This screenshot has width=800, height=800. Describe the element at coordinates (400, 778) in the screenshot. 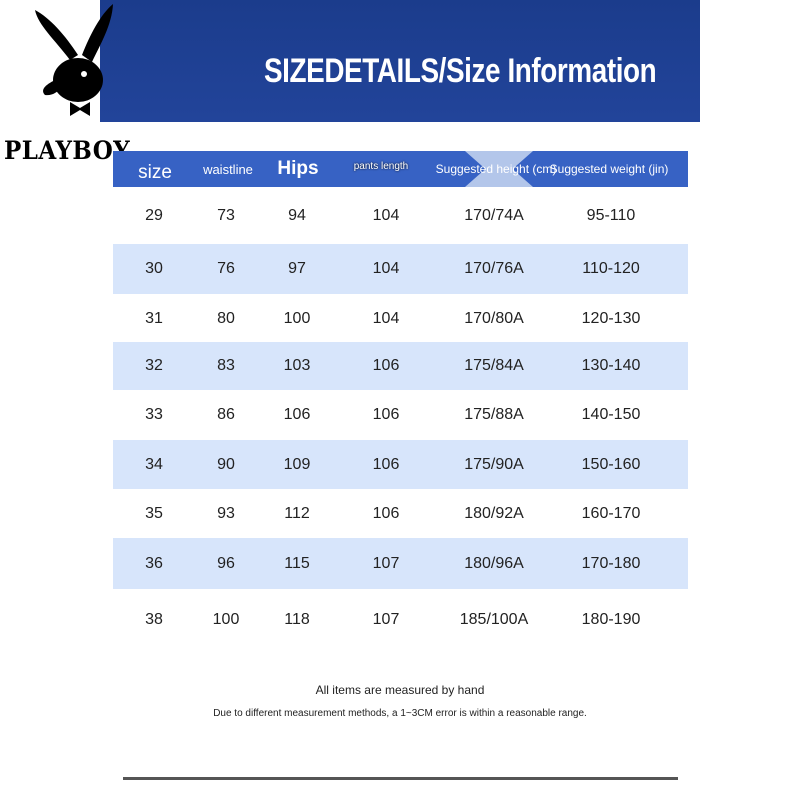

I see `divider` at that location.